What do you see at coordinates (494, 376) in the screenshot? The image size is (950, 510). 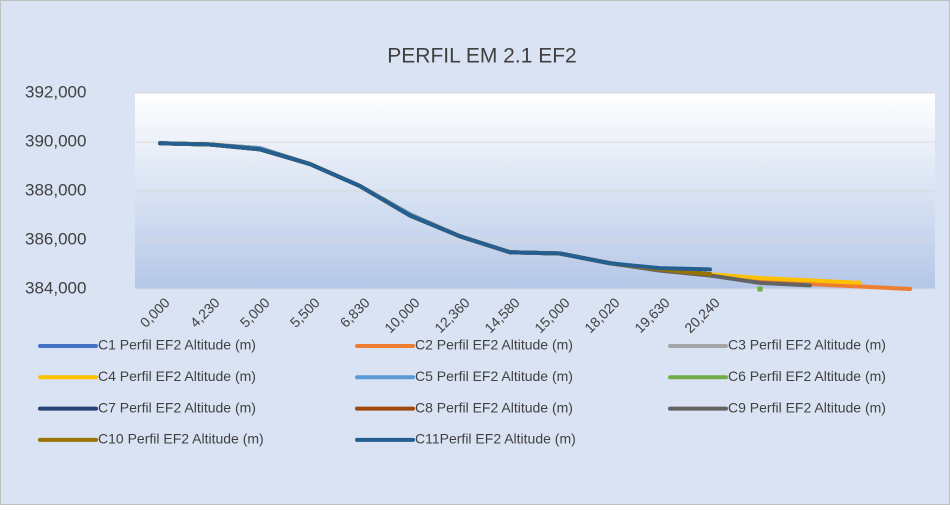 I see `legend-label: C5 Perfil EF2 Altitude (m)` at bounding box center [494, 376].